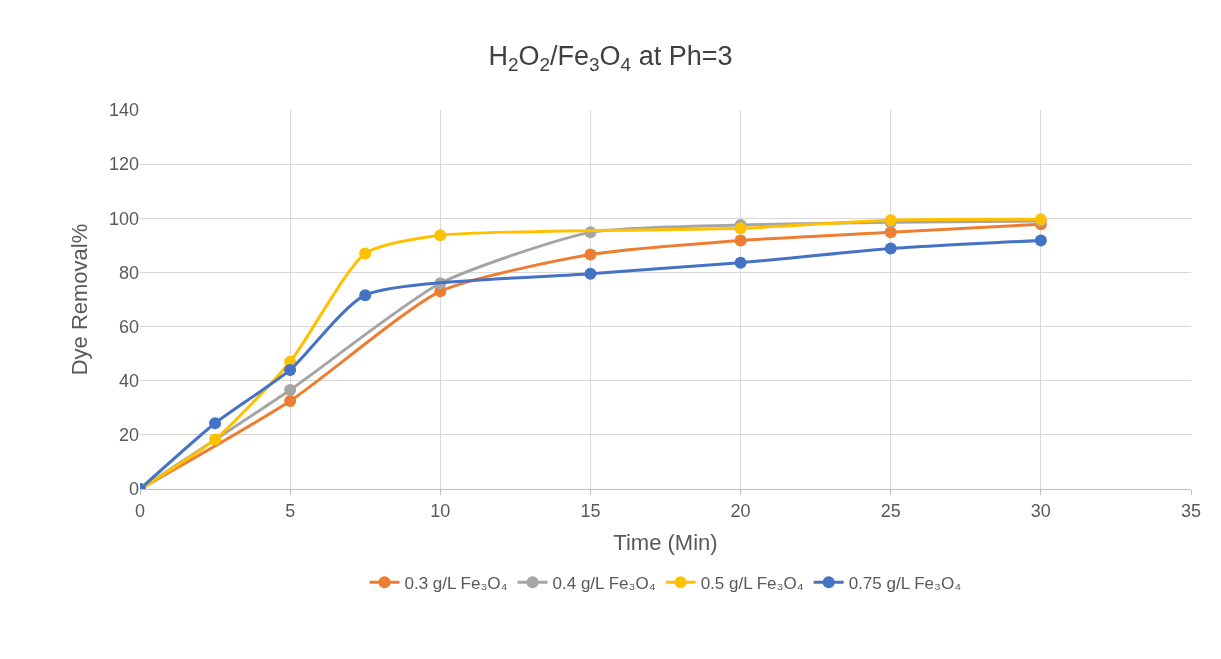  I want to click on chart-title: H$_{2}$O$_{2}$/Fe$_{3}$O$_{4}$ at Ph=3, so click(610, 58).